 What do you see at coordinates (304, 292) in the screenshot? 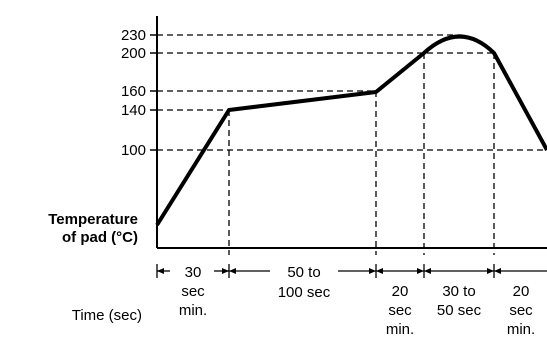
I see `segment-2-line-2: 100 sec` at bounding box center [304, 292].